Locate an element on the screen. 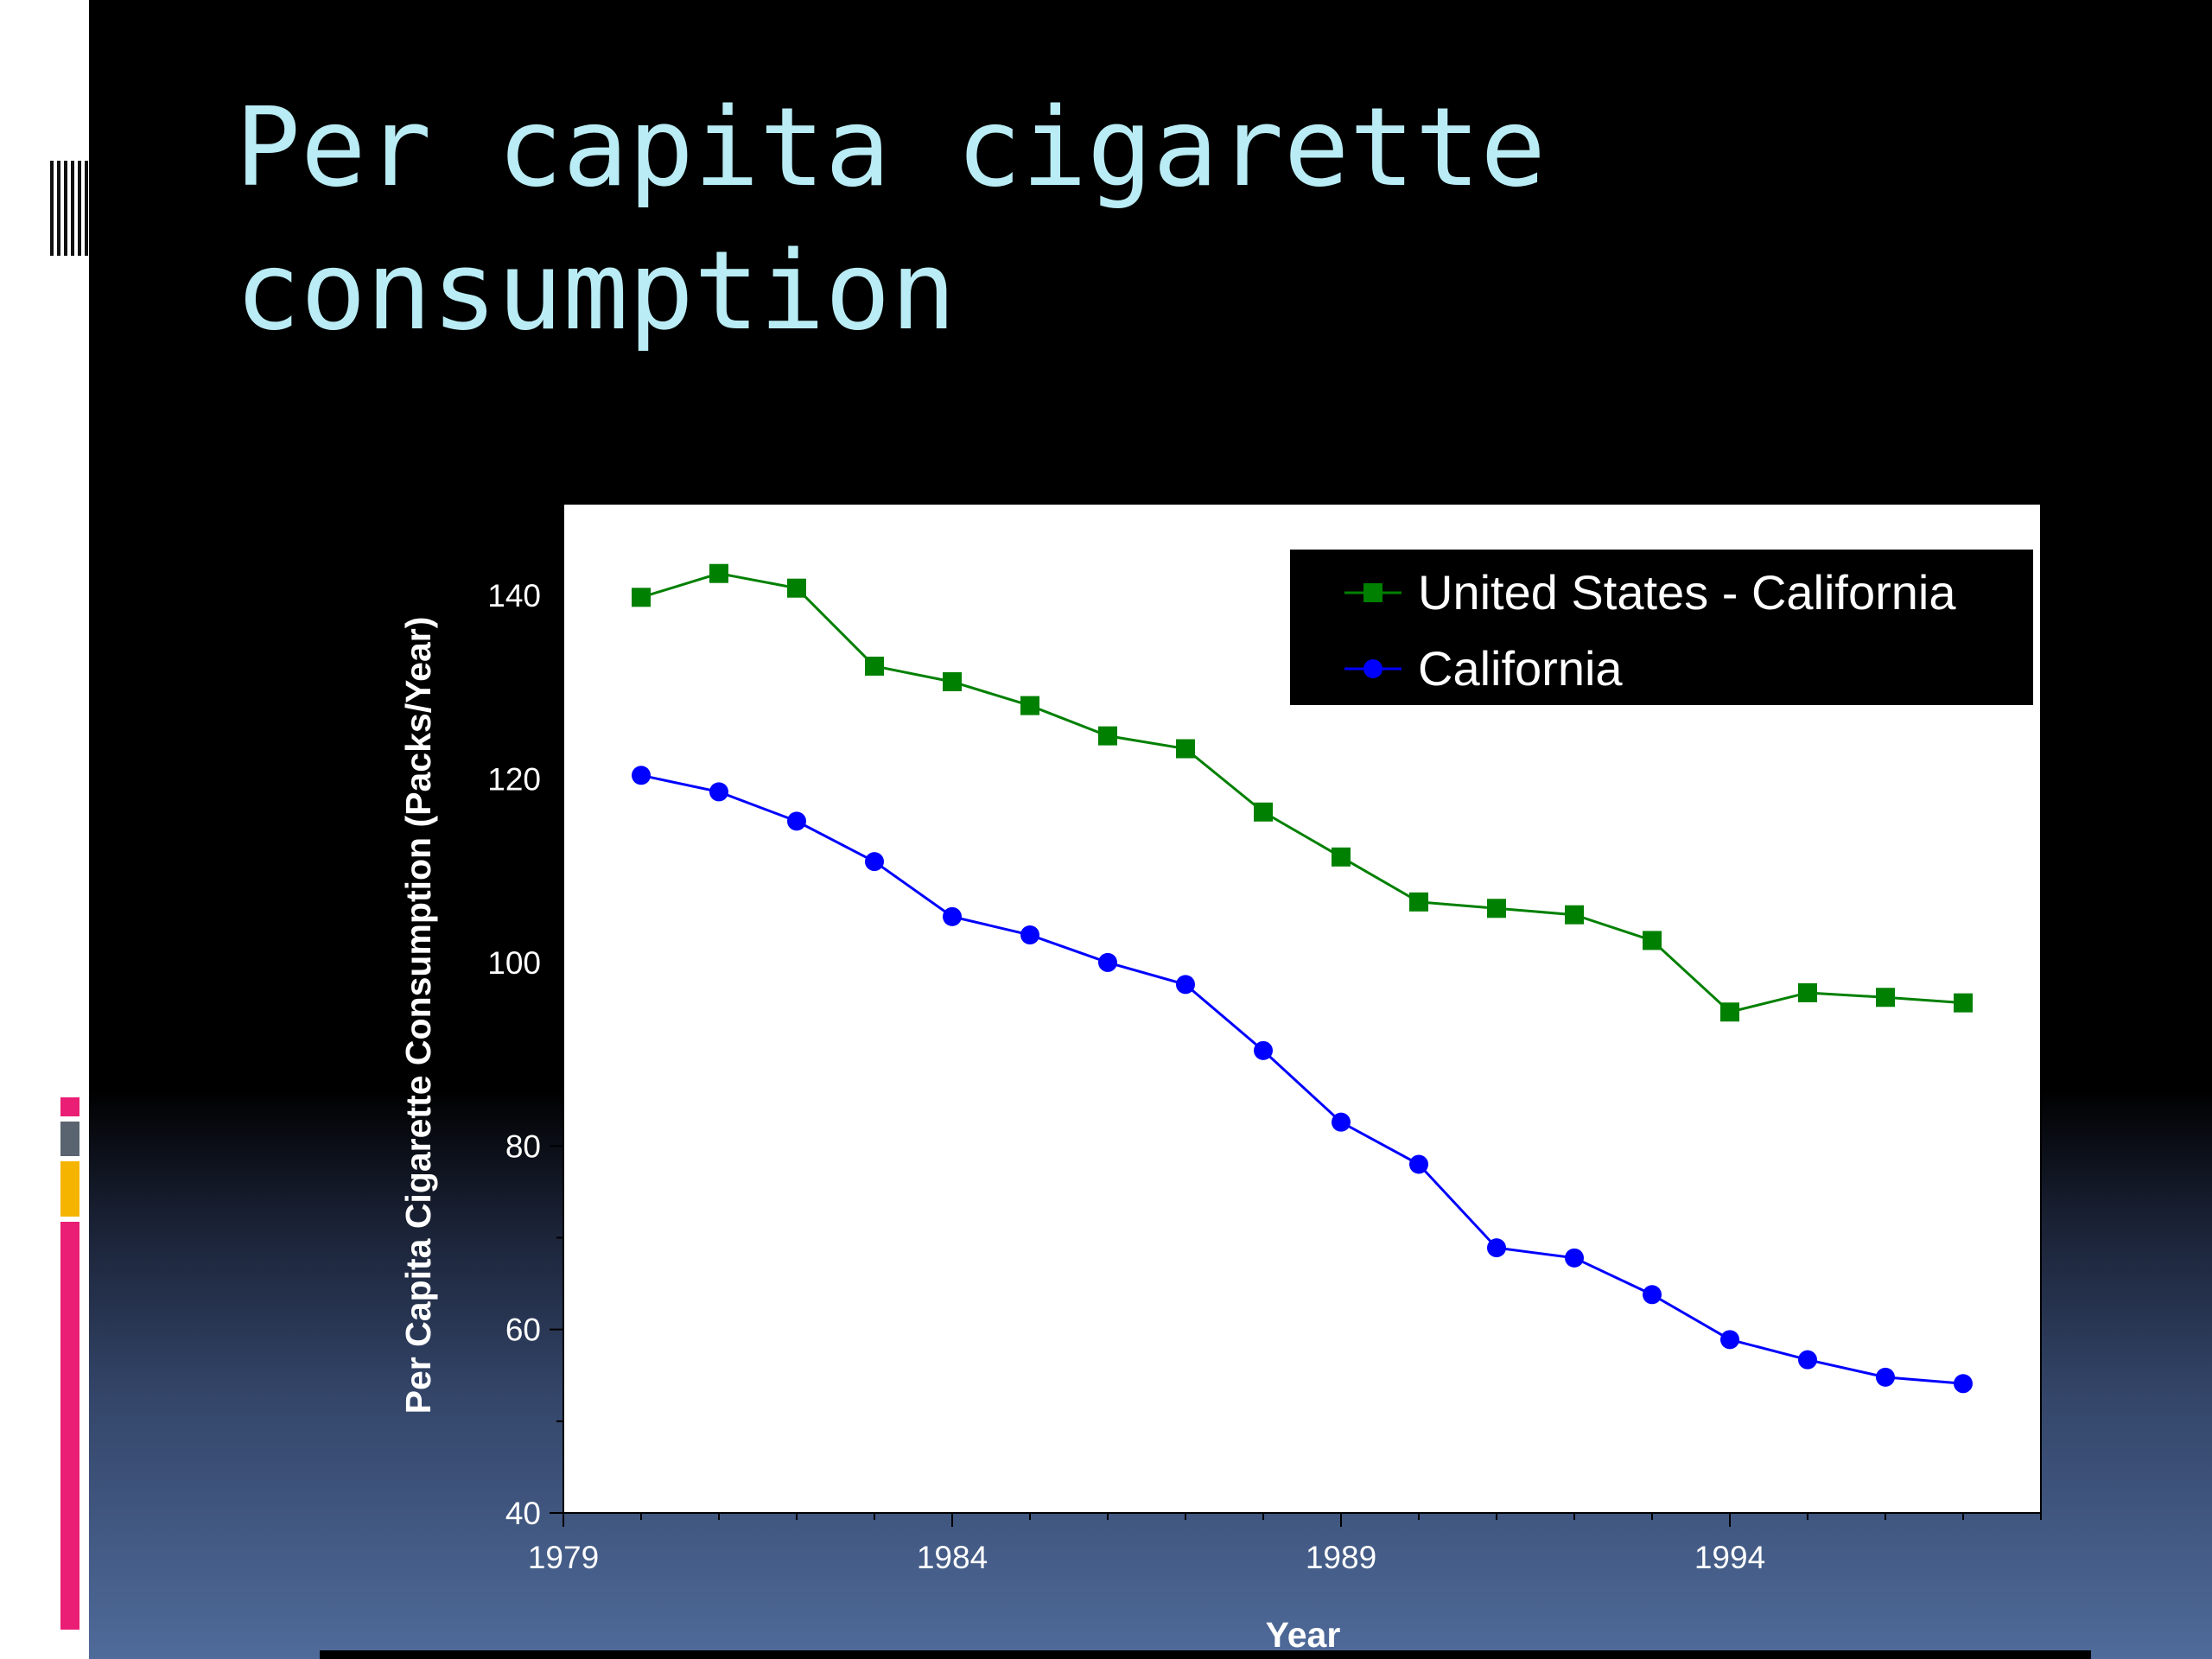 Image resolution: width=2212 pixels, height=1659 pixels. slide-thumbnail-strip is located at coordinates (44, 829).